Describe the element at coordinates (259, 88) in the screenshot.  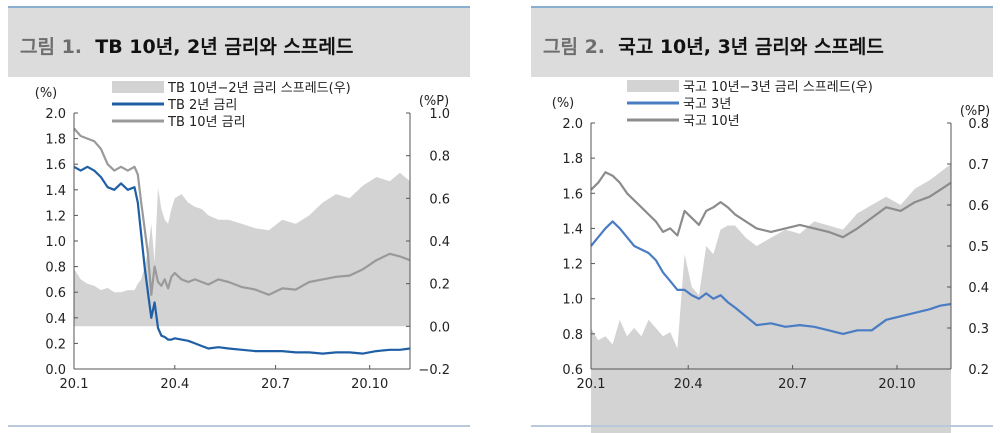
I see `legend-label: TB 10년−2년 금리 스프레드(우)` at that location.